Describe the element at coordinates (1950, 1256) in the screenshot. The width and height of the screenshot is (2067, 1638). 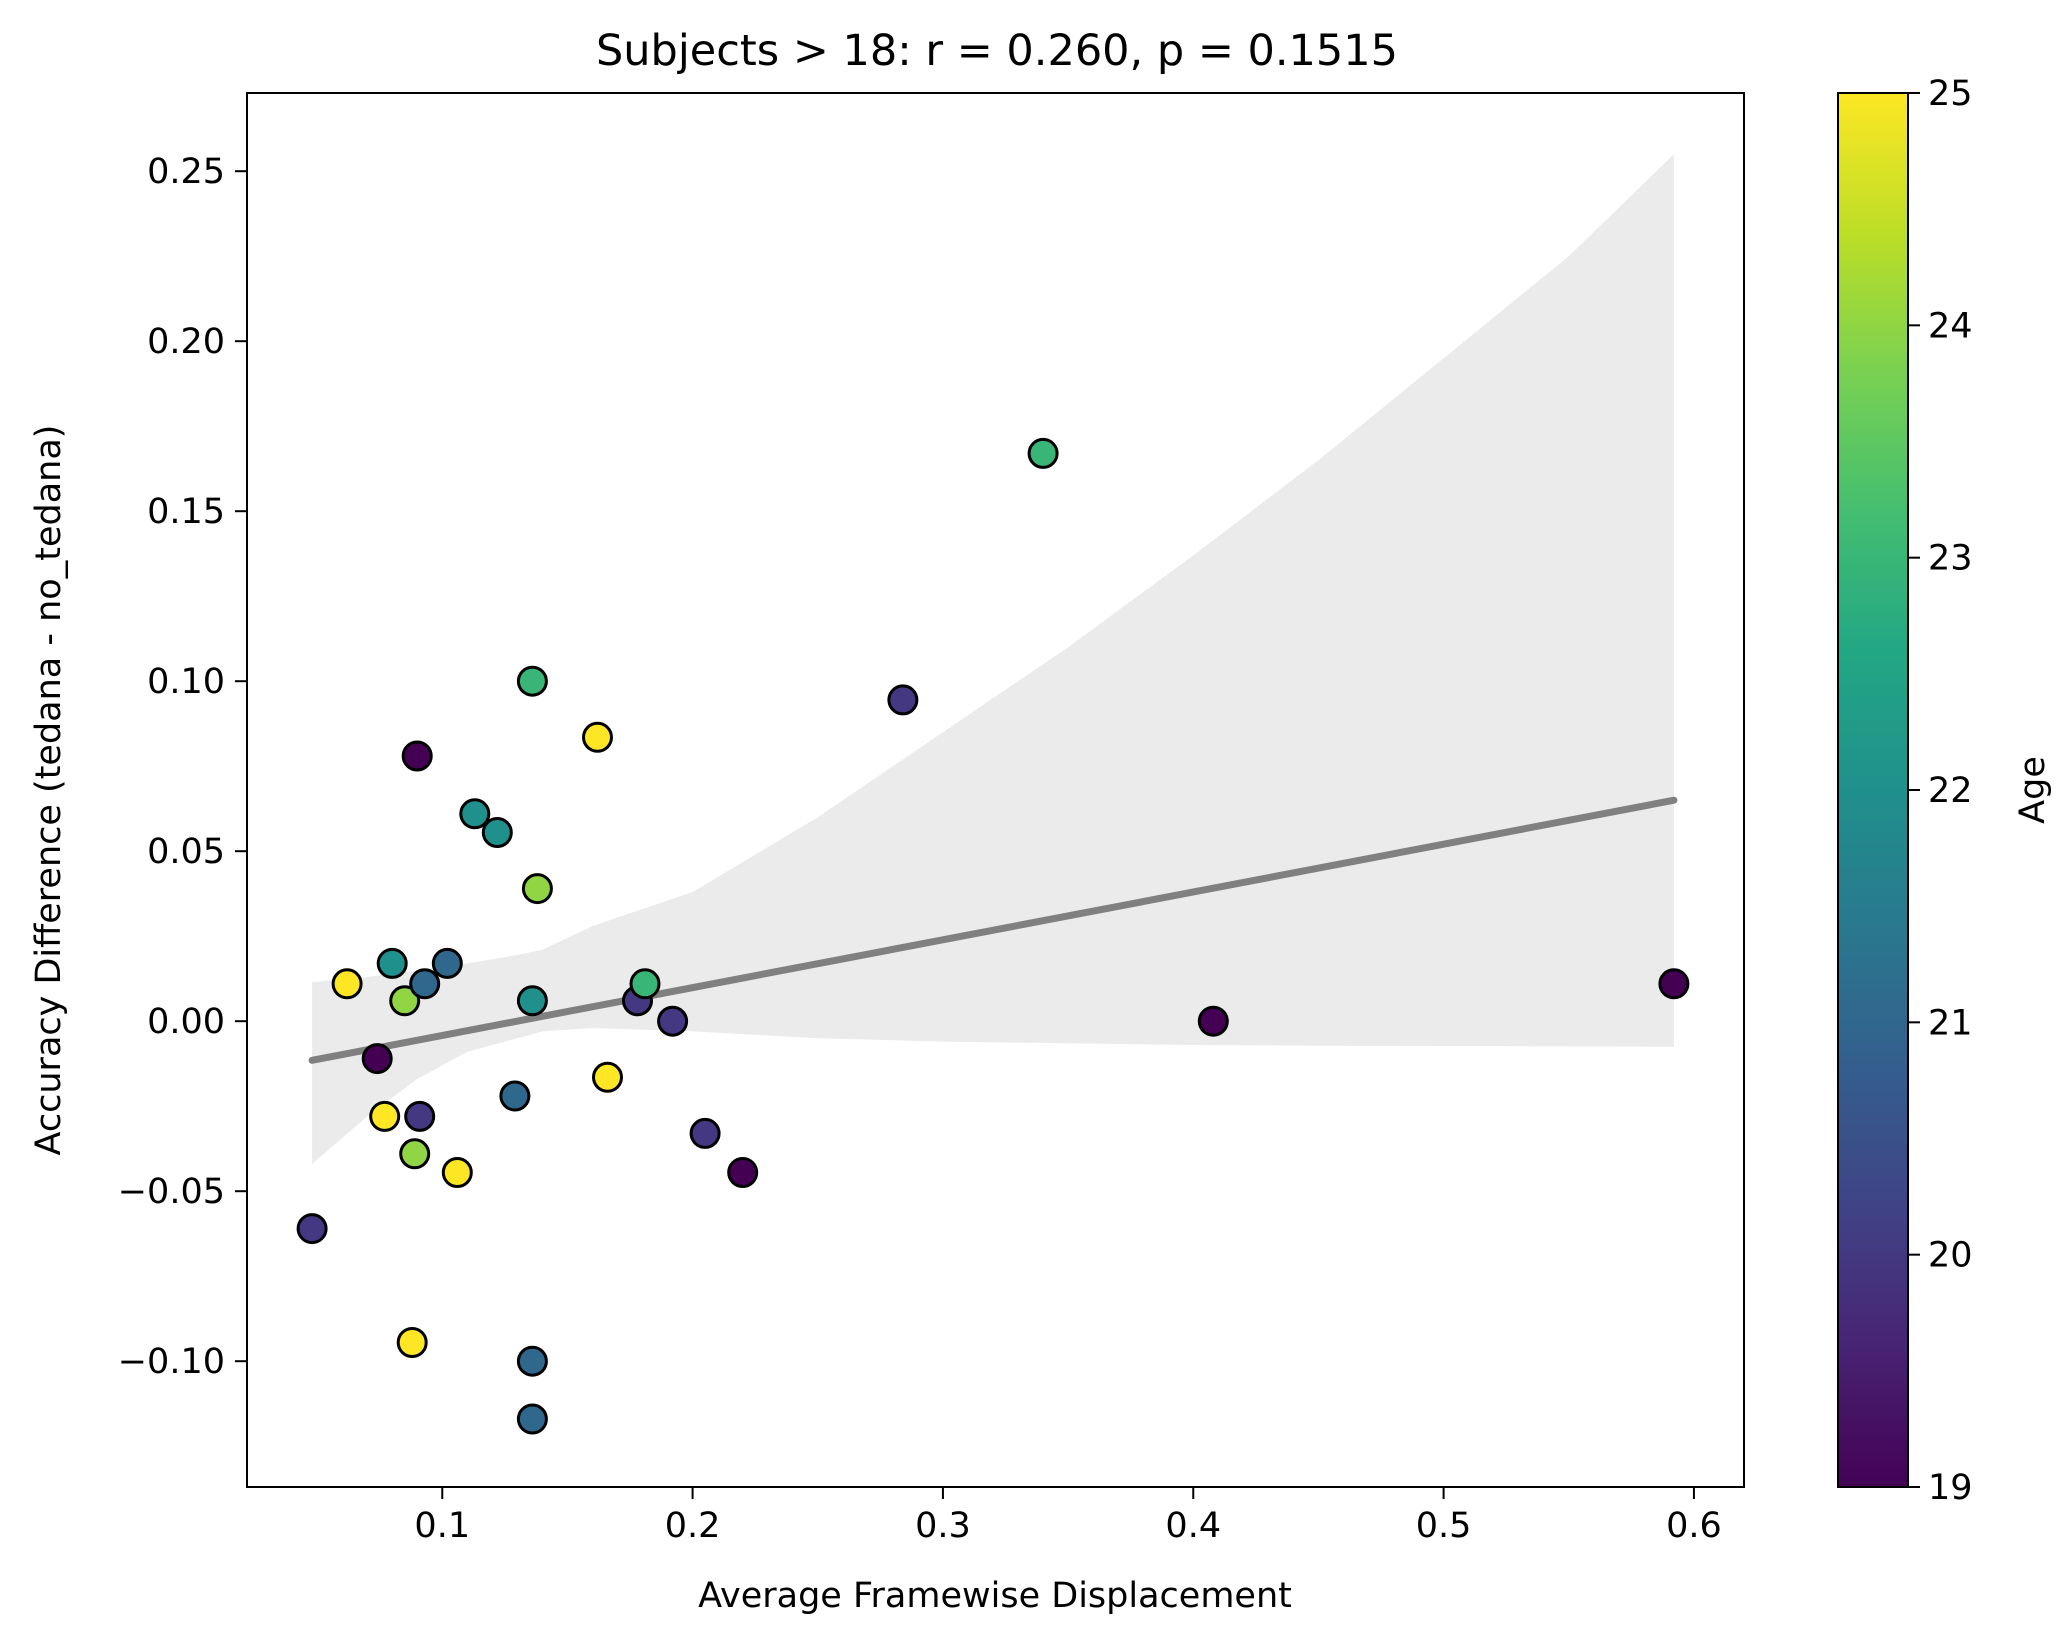
I see `colorbar-tick-label: 20` at that location.